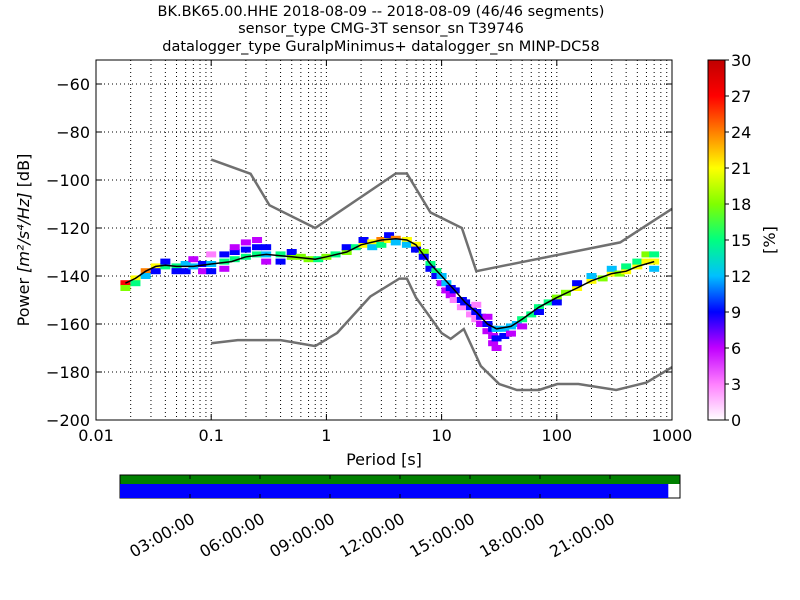 The width and height of the screenshot is (800, 600). What do you see at coordinates (96, 435) in the screenshot?
I see `x-tick-label: 0.01` at bounding box center [96, 435].